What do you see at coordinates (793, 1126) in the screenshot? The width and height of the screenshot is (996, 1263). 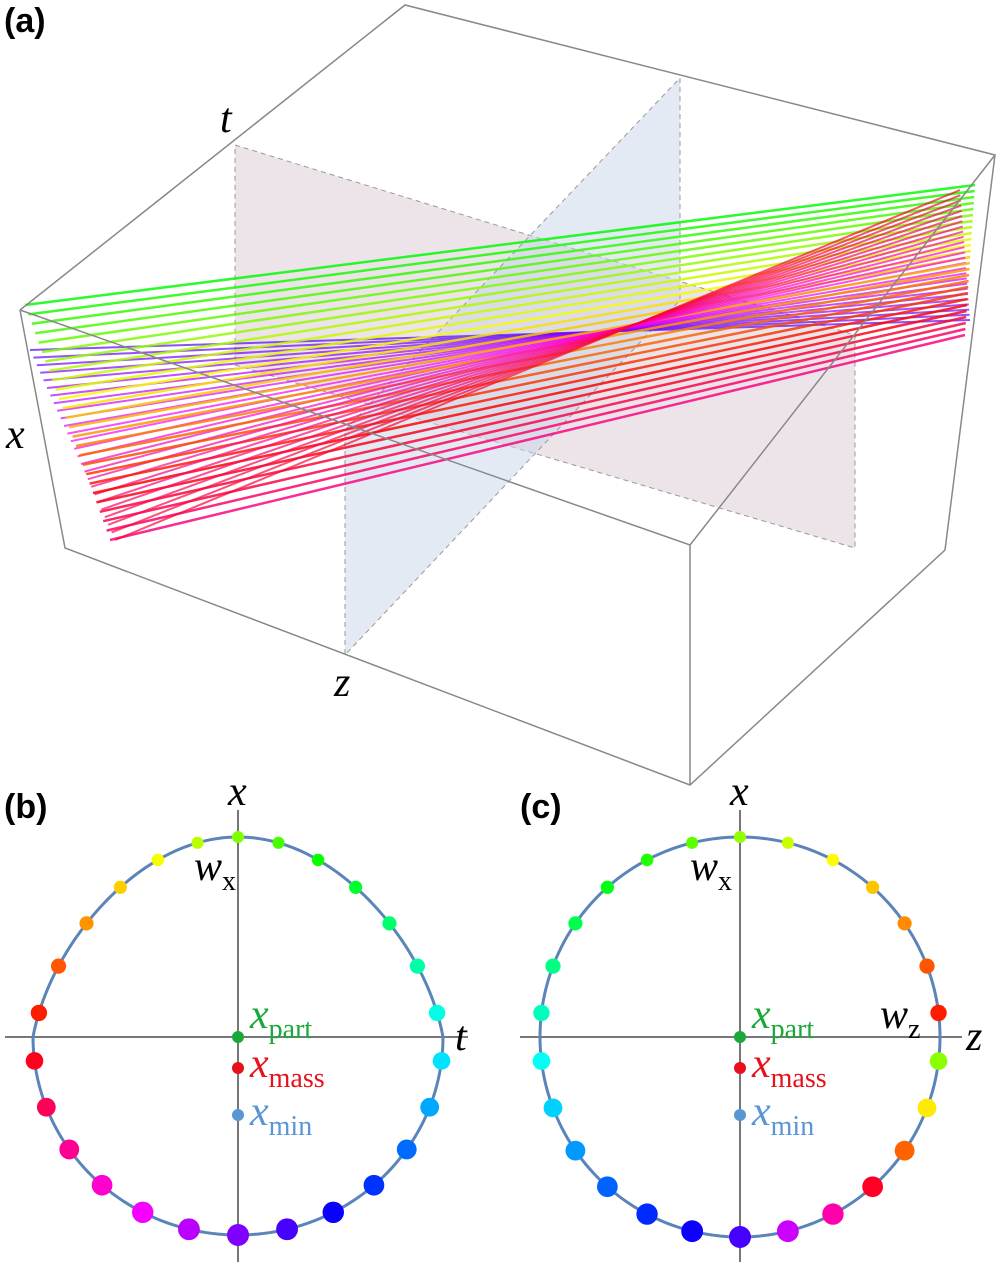 I see `sub: min` at bounding box center [793, 1126].